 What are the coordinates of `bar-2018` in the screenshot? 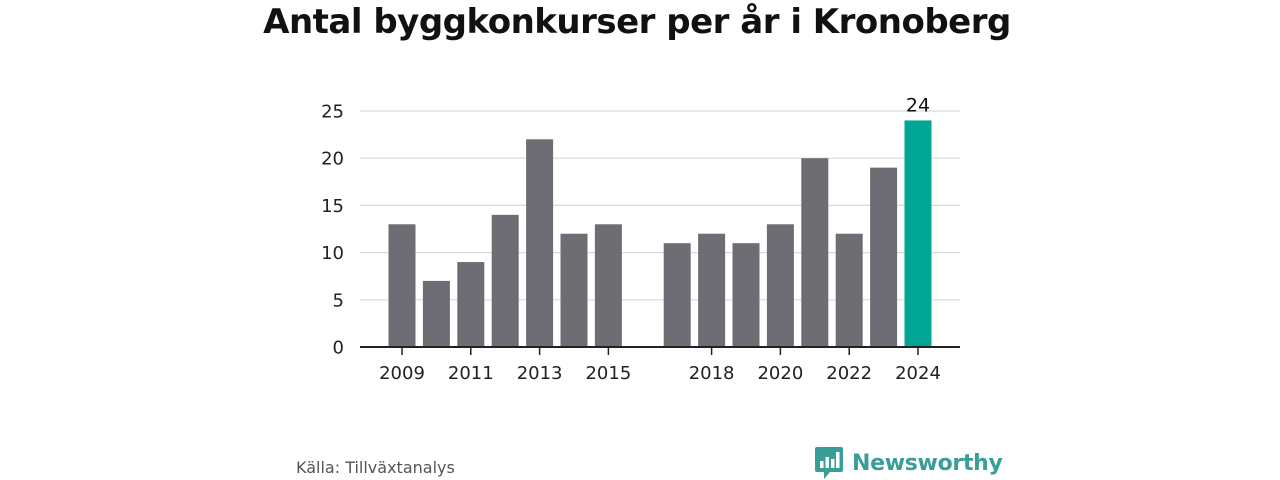 It's located at (712, 290).